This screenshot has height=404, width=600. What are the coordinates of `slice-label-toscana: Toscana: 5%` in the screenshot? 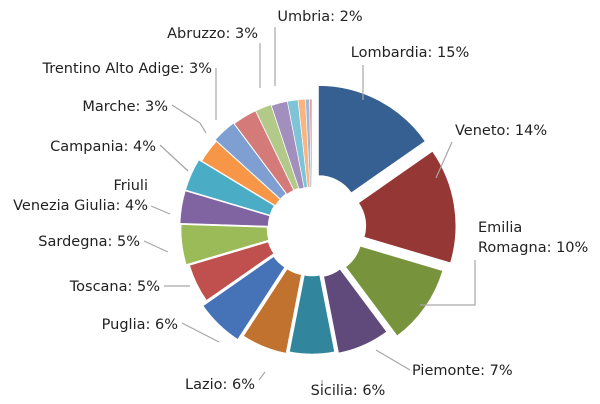 It's located at (114, 287).